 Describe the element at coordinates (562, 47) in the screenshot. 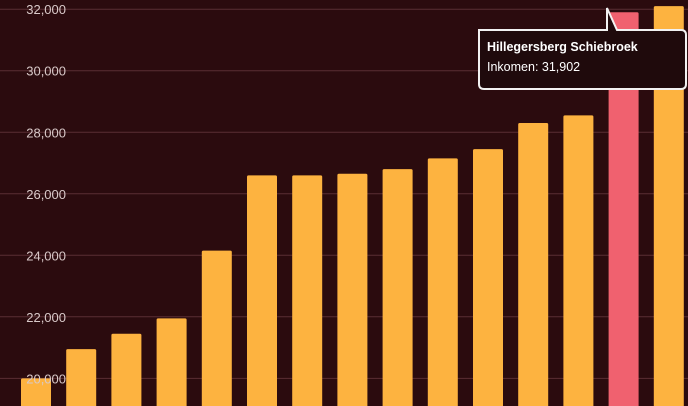

I see `tooltip-title: Hillegersberg Schiebroek` at that location.